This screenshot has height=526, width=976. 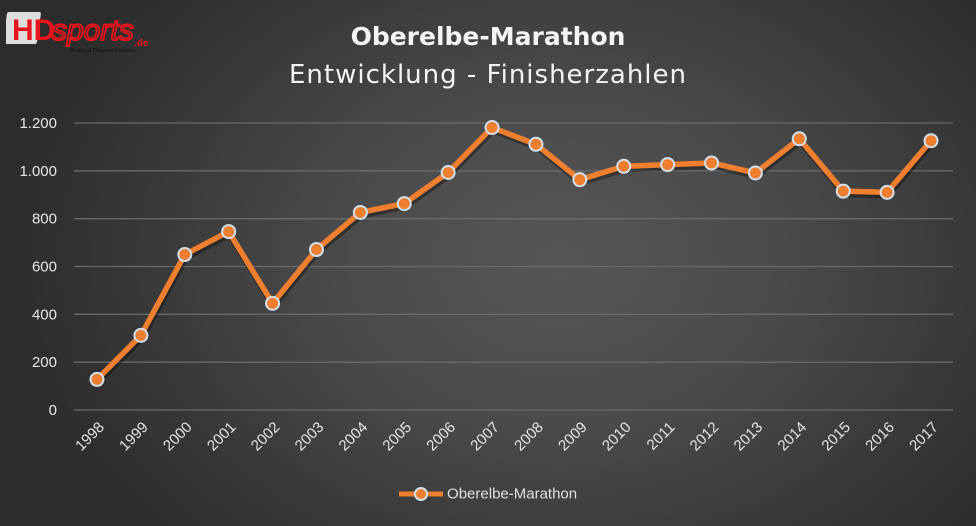 I want to click on y-tick-label: 200, so click(x=44, y=362).